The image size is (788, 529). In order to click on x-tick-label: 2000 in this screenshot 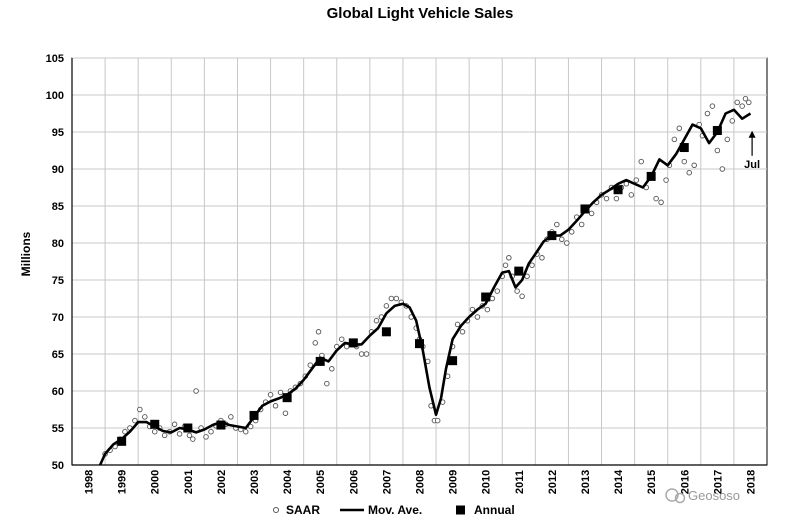, I will do `click(156, 482)`.